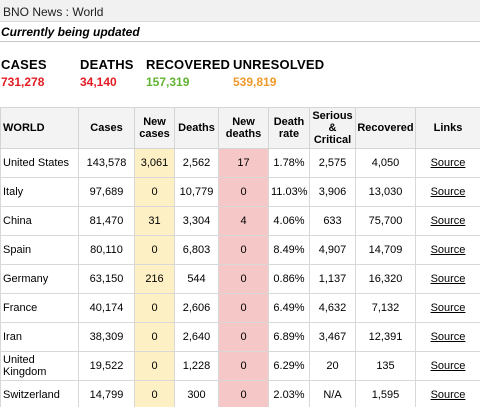 This screenshot has width=480, height=407. I want to click on recovered-cell: 4,050, so click(385, 163).